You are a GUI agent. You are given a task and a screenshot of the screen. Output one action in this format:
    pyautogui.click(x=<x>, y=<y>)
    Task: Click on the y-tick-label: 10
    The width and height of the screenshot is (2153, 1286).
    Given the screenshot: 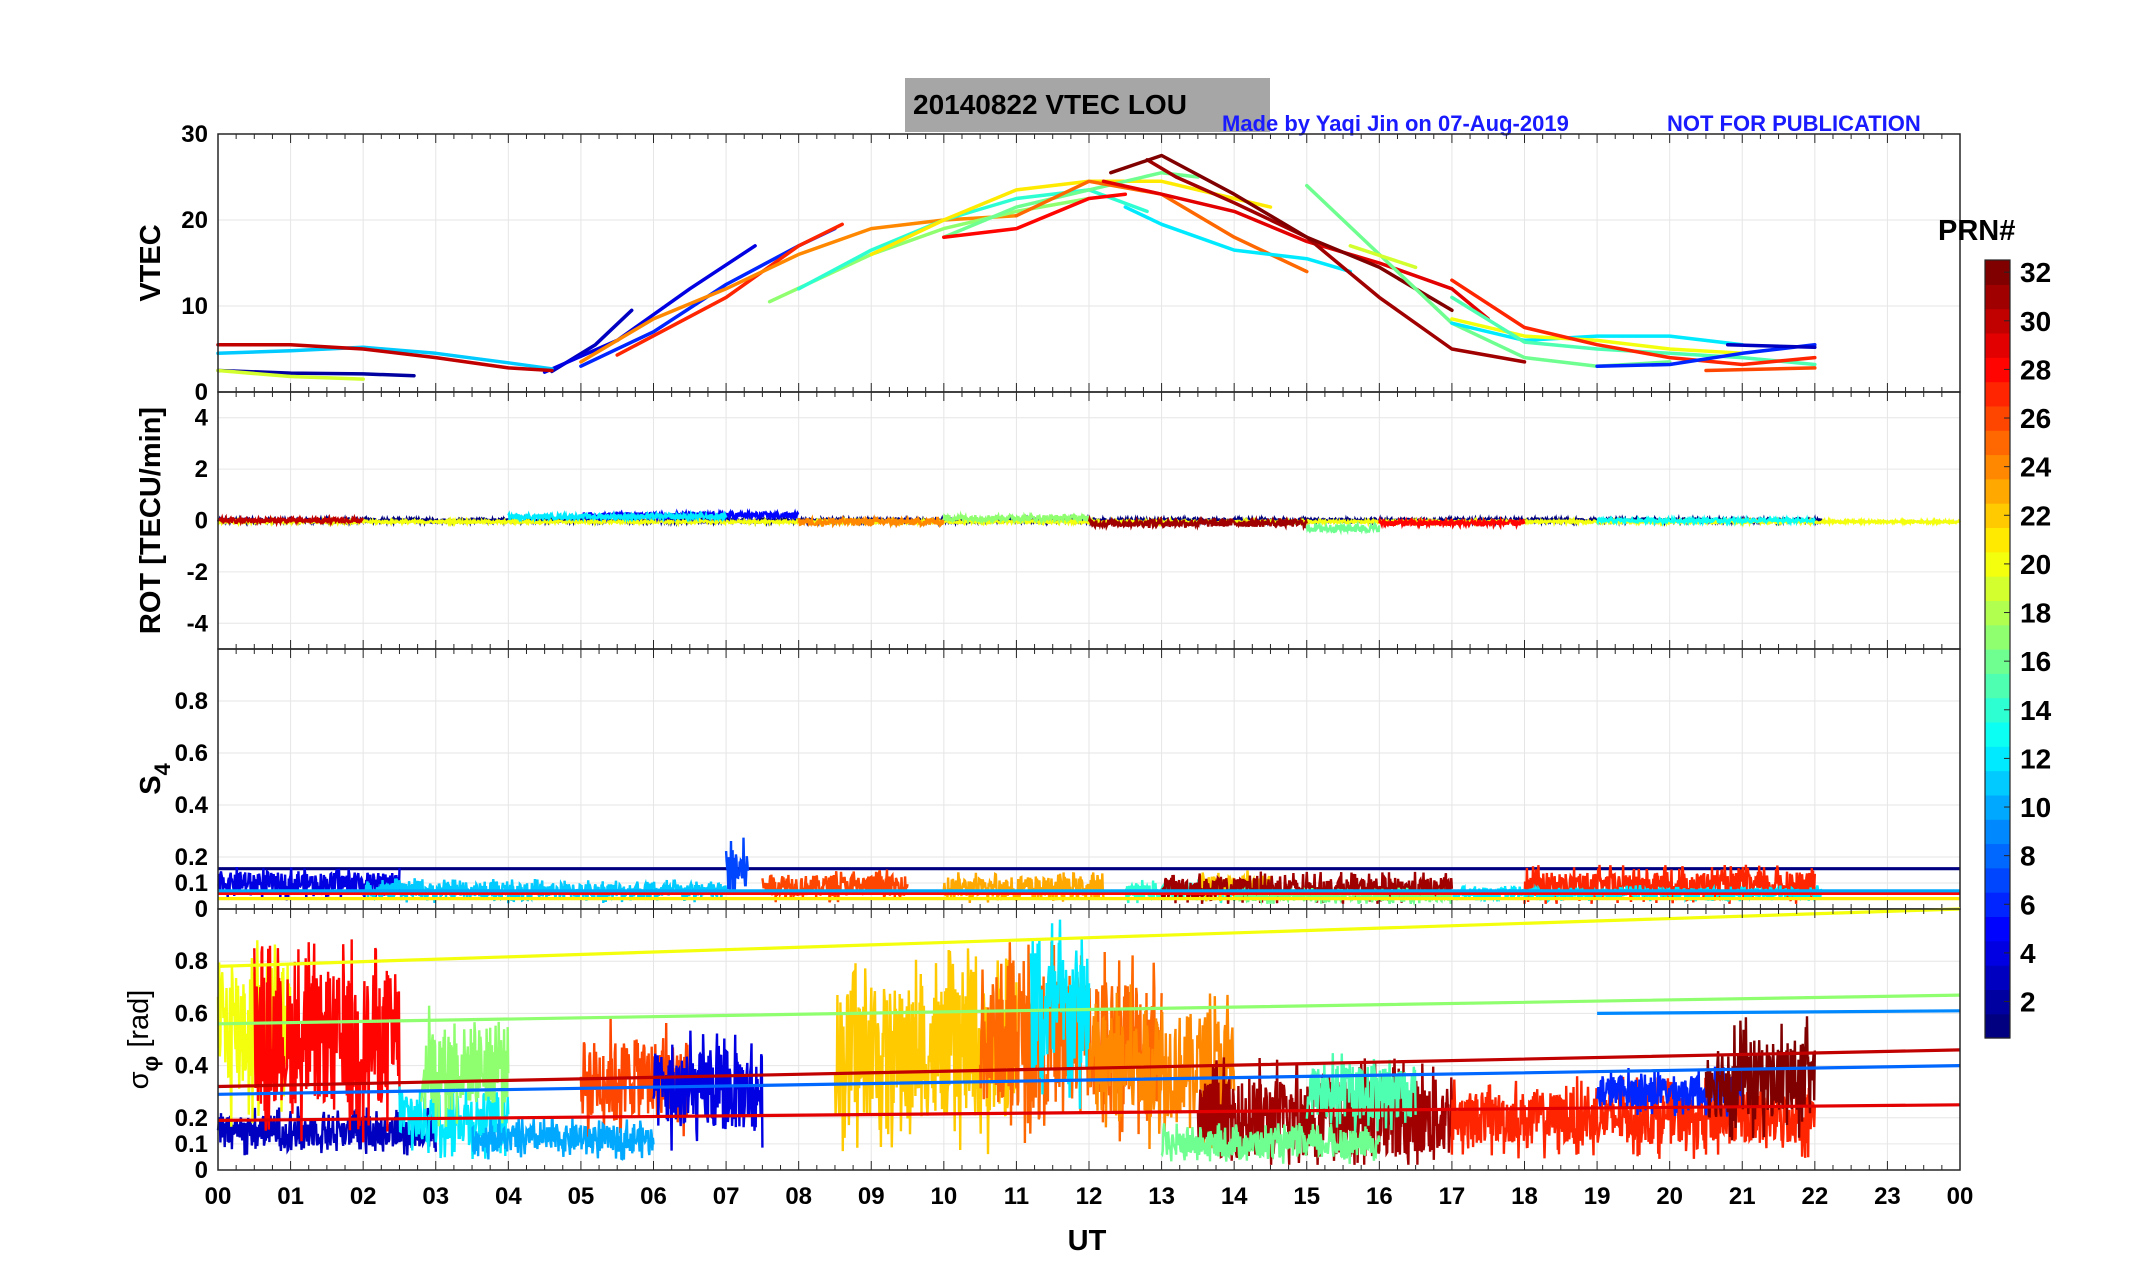 What is the action you would take?
    pyautogui.click(x=194, y=306)
    